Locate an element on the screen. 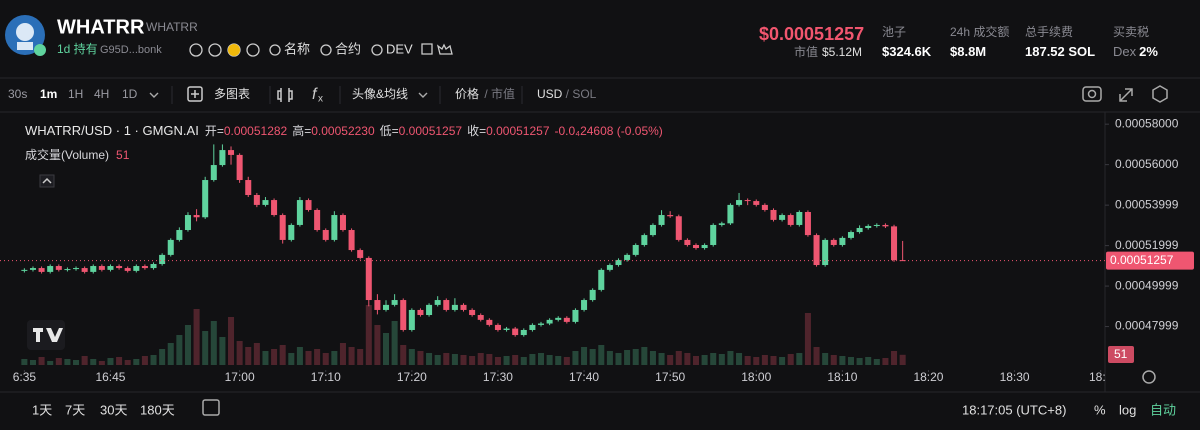  interval-button: 1H is located at coordinates (75, 94).